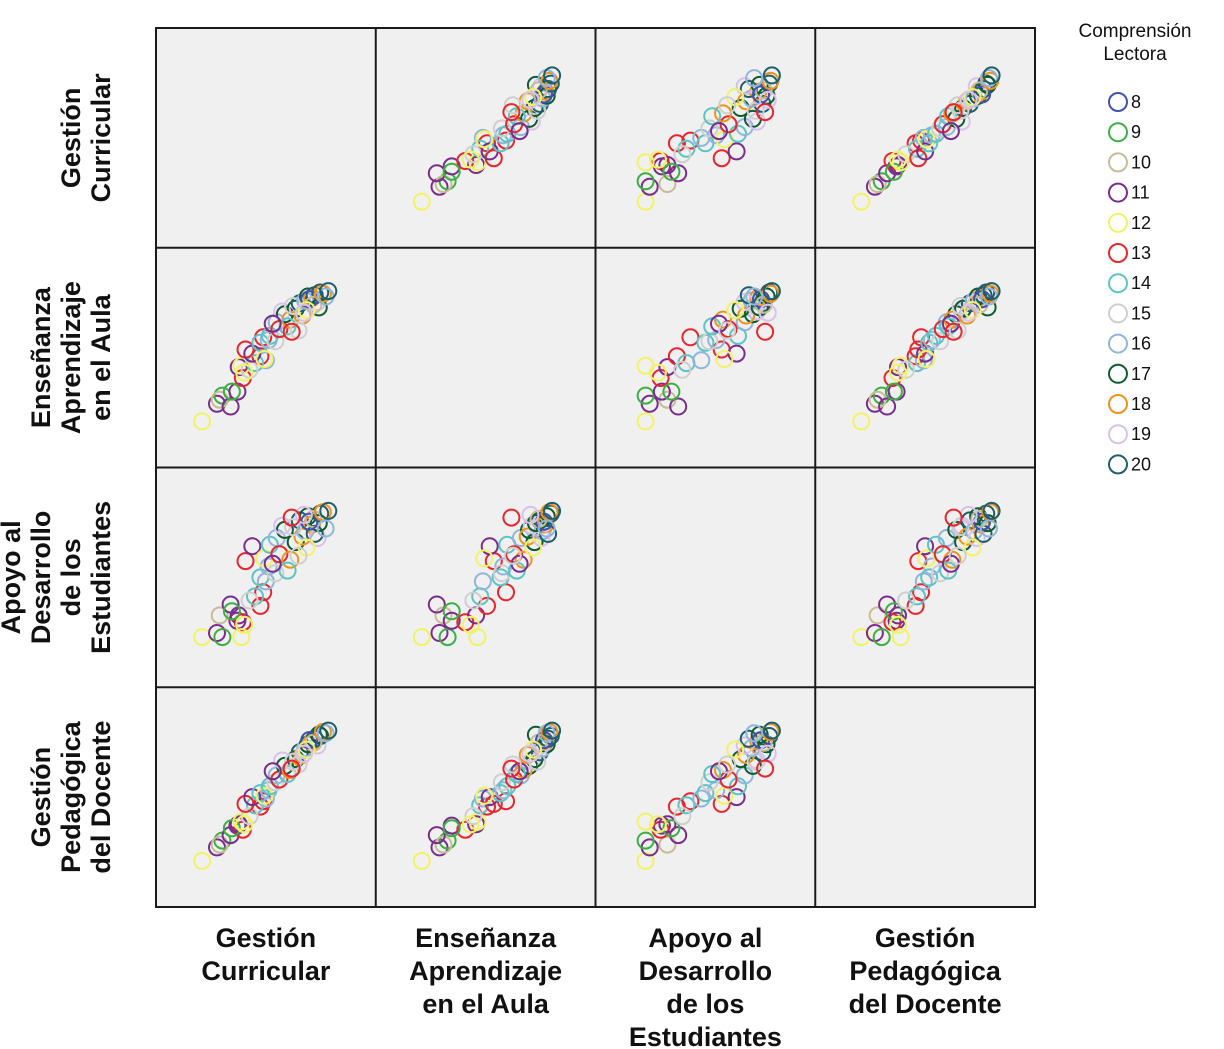 The height and width of the screenshot is (1049, 1224). I want to click on col-label-3-line-1: Pedagógica, so click(925, 971).